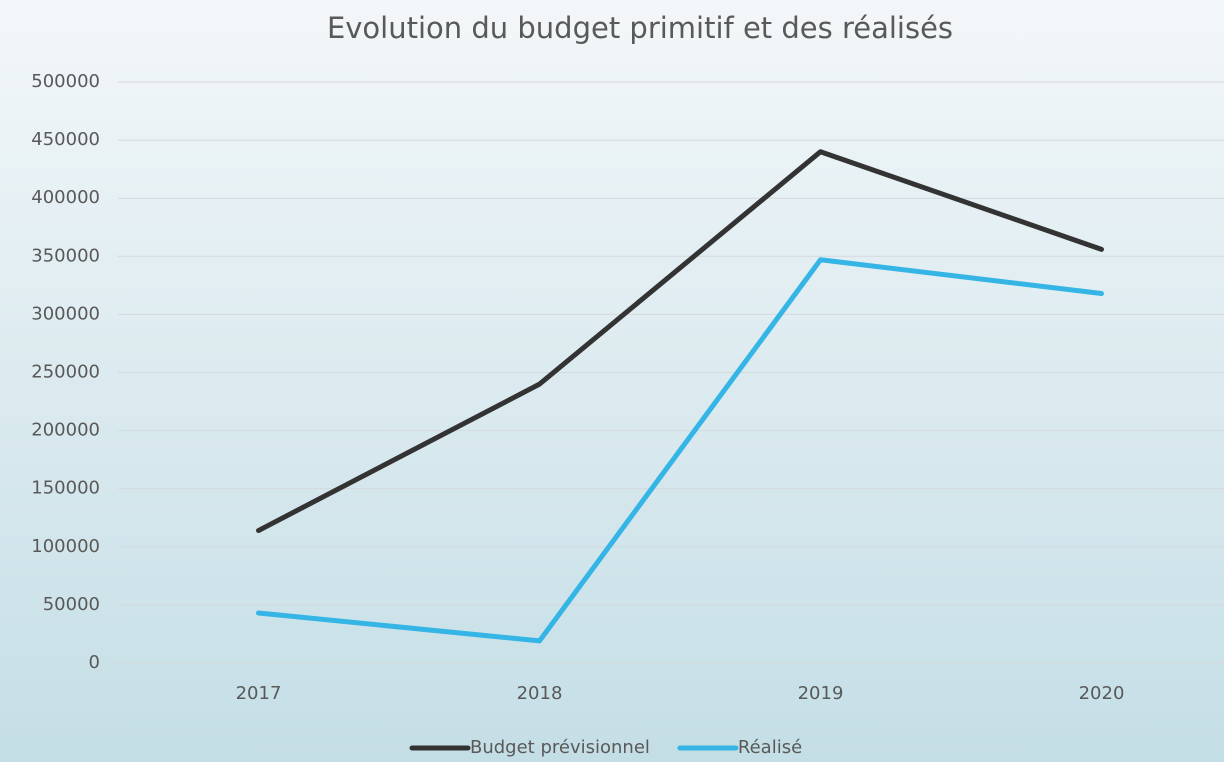 The width and height of the screenshot is (1224, 762). Describe the element at coordinates (821, 693) in the screenshot. I see `x-tick-label: 2019` at that location.